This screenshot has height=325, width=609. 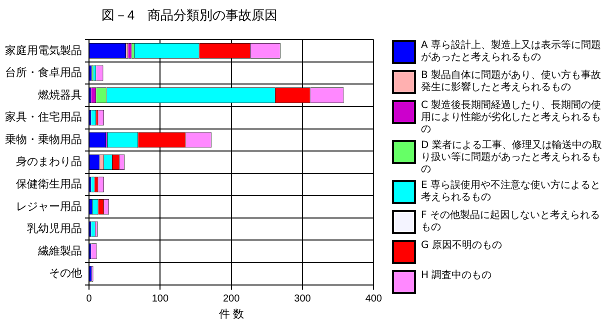 What do you see at coordinates (456, 276) in the screenshot?
I see `legend-label: H 調査中のもの` at bounding box center [456, 276].